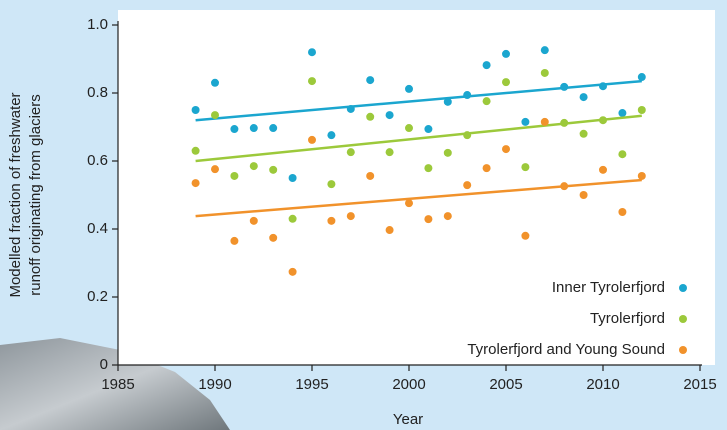 This screenshot has width=727, height=430. I want to click on y-tick-label: 0.8, so click(97, 92).